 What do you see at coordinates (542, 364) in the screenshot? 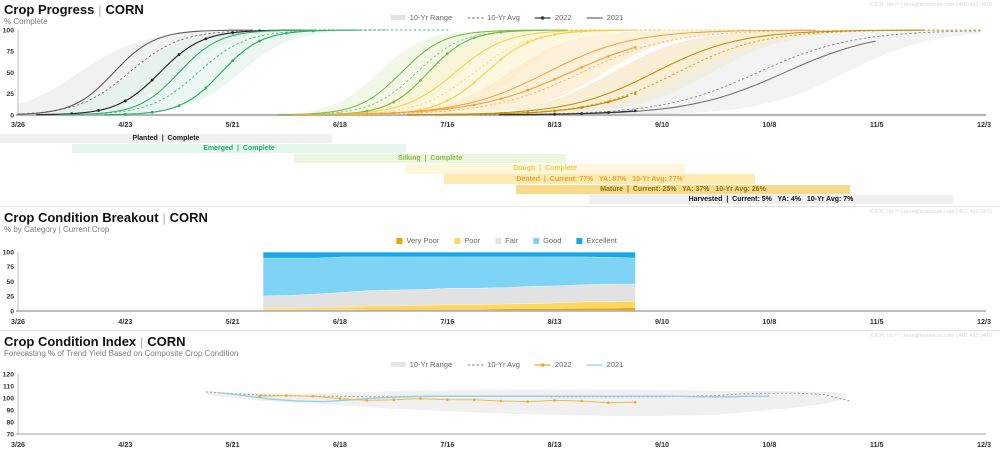
I see `legend-swatch-marker-line` at bounding box center [542, 364].